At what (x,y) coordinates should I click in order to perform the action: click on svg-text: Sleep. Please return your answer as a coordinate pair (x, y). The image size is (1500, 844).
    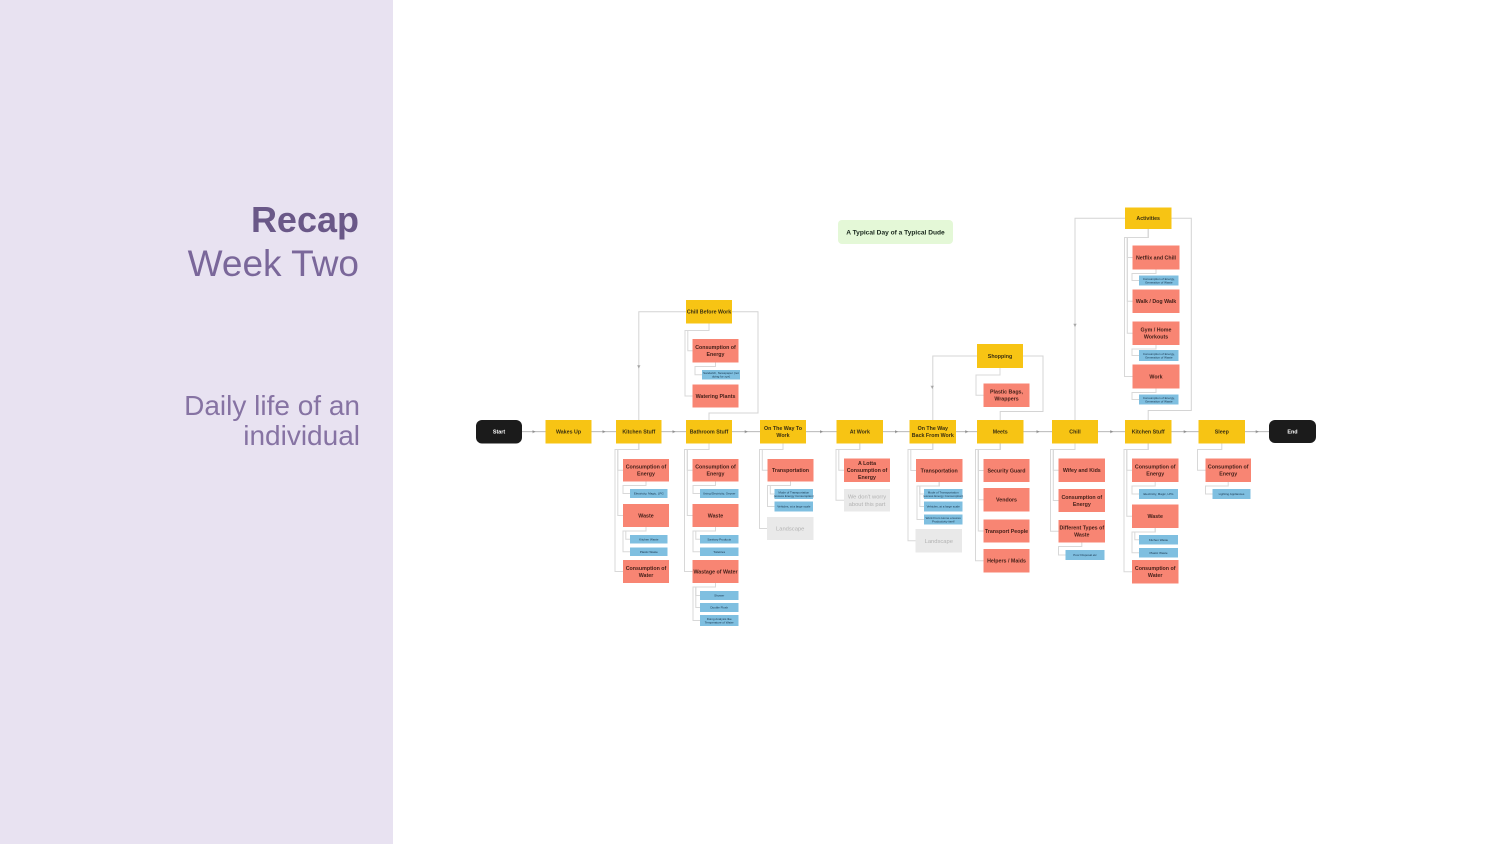
    Looking at the image, I should click on (1222, 433).